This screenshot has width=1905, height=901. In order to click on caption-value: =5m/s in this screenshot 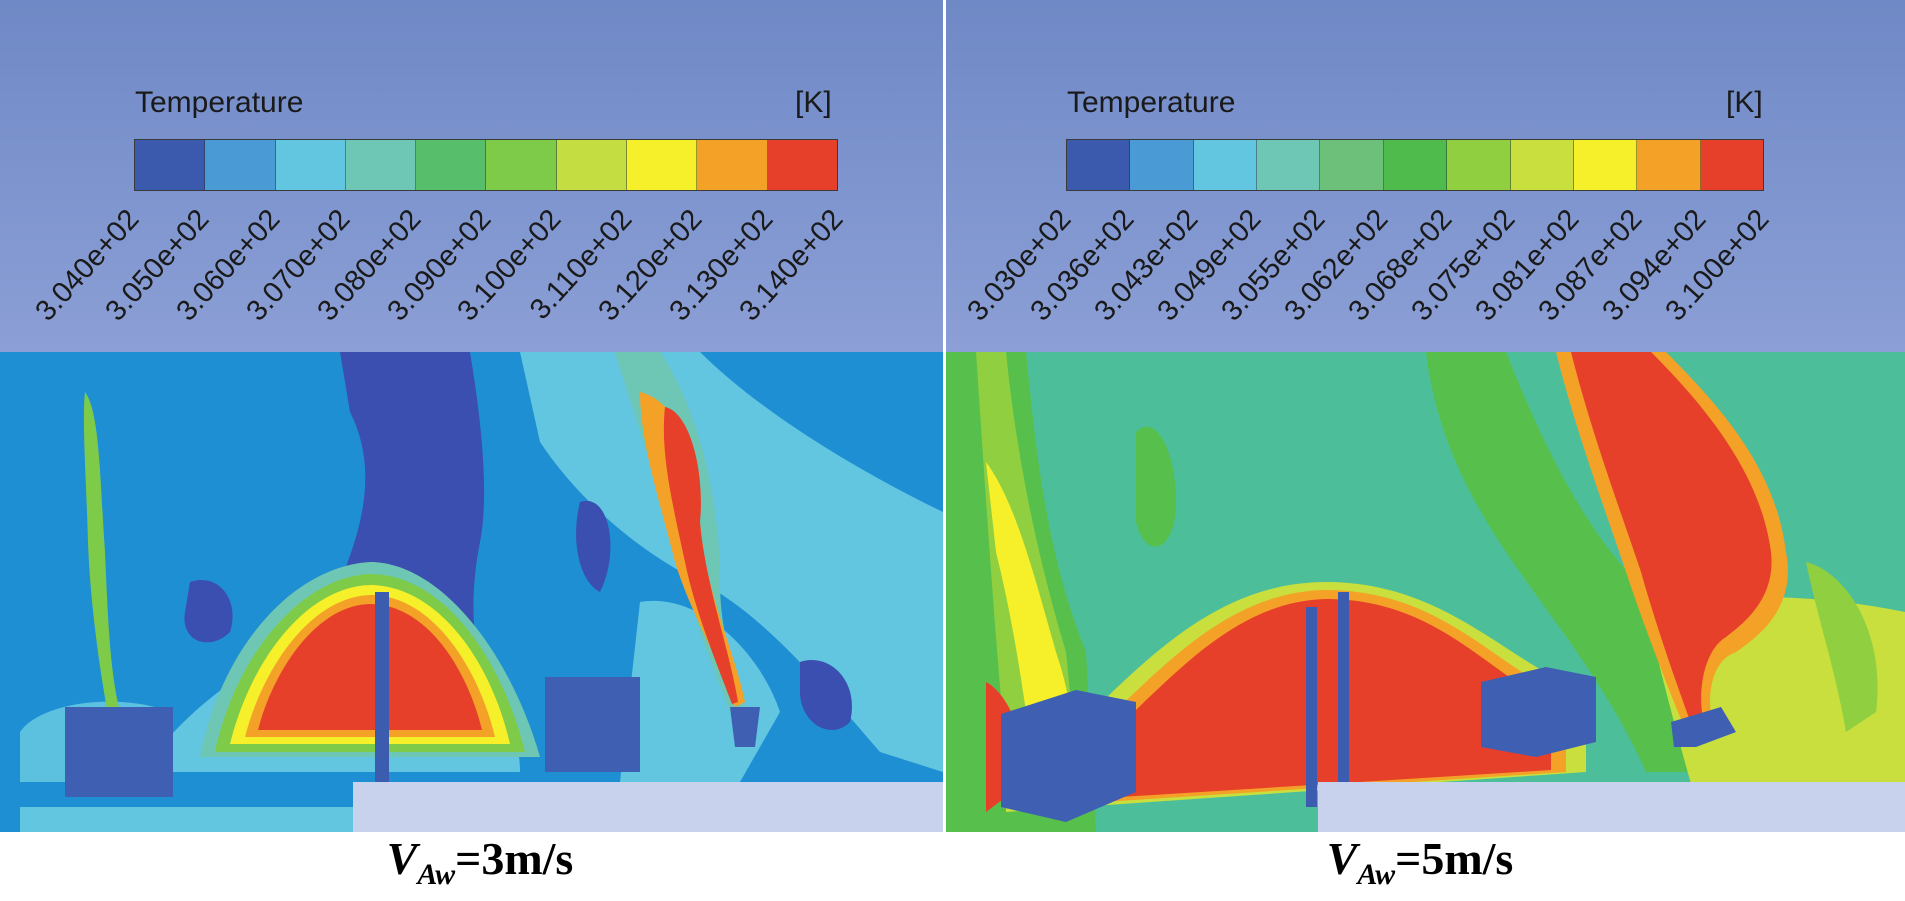, I will do `click(1454, 858)`.